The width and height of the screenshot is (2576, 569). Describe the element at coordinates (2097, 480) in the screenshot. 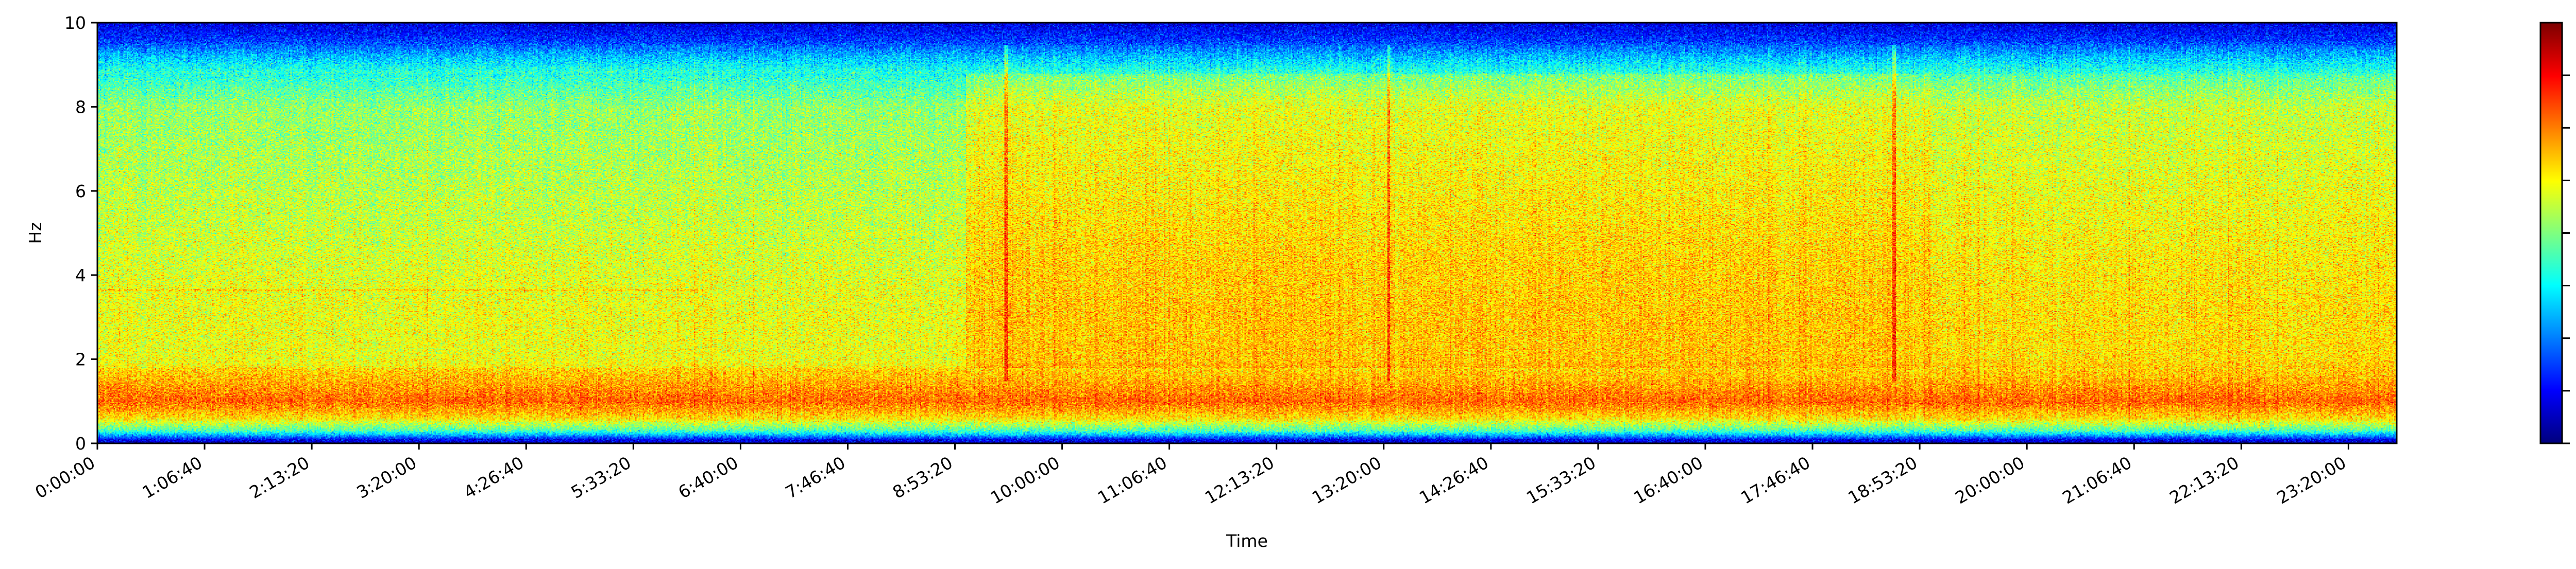

I see `x-tick-label: 21:06:40` at that location.